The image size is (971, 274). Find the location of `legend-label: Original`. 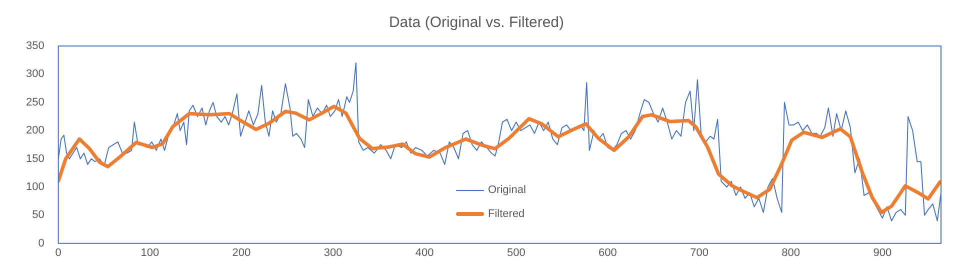

legend-label: Original is located at coordinates (507, 190).